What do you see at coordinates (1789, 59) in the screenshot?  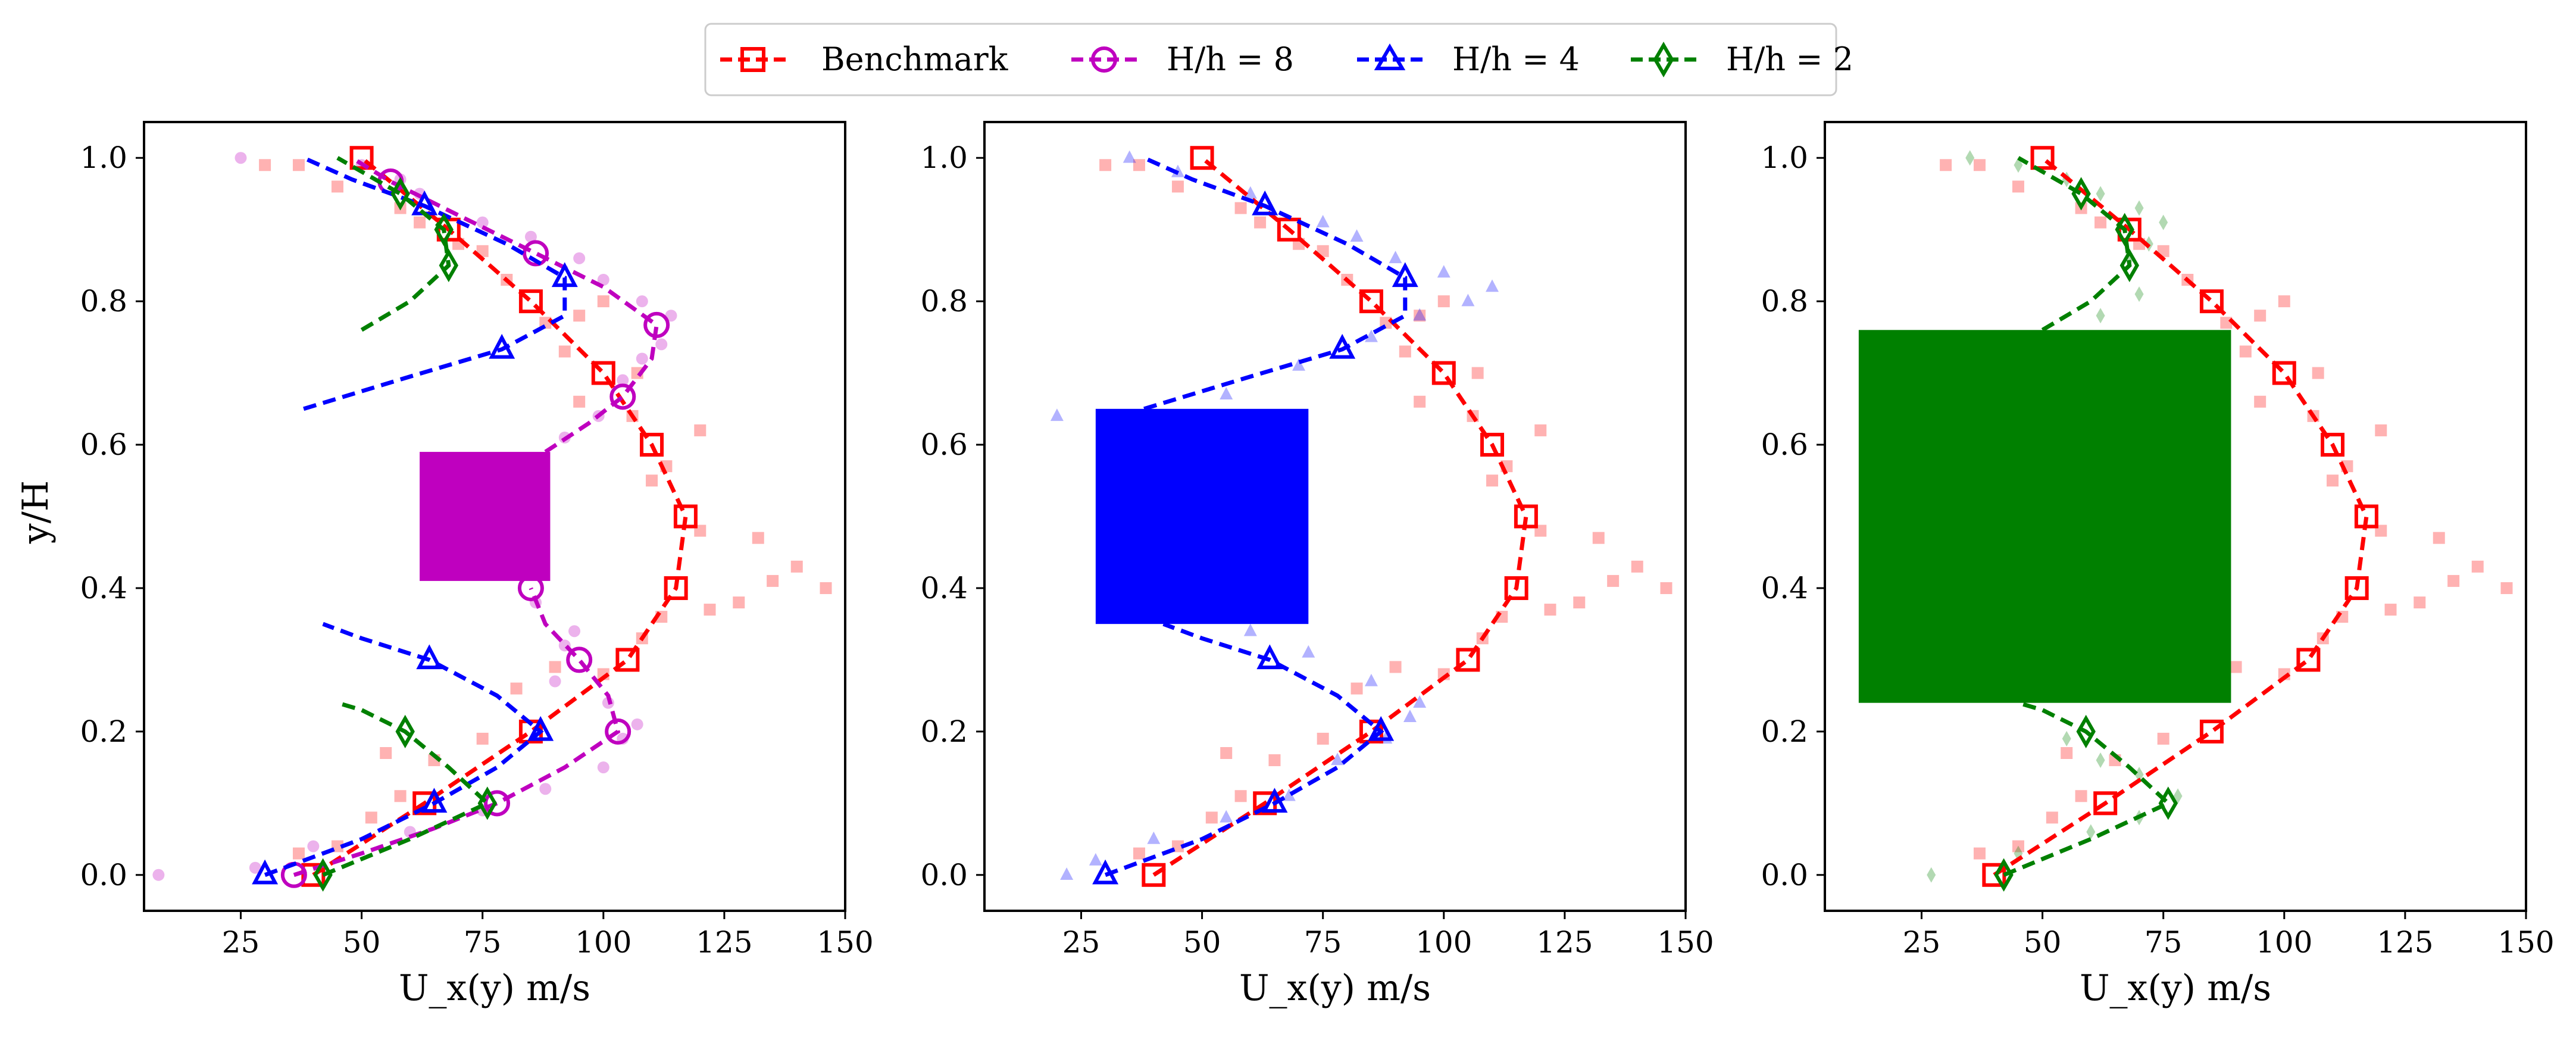 I see `legend-label-h2: H/h = 2` at bounding box center [1789, 59].